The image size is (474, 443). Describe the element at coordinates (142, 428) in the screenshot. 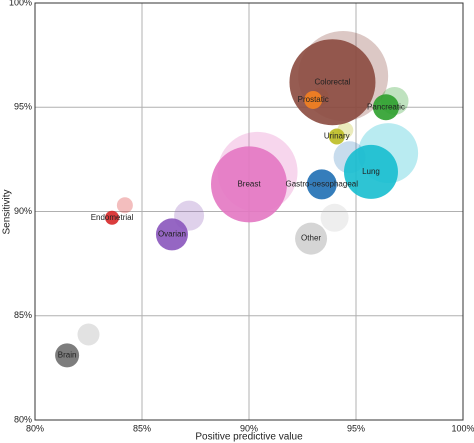

I see `x-tick-label: 85%` at that location.